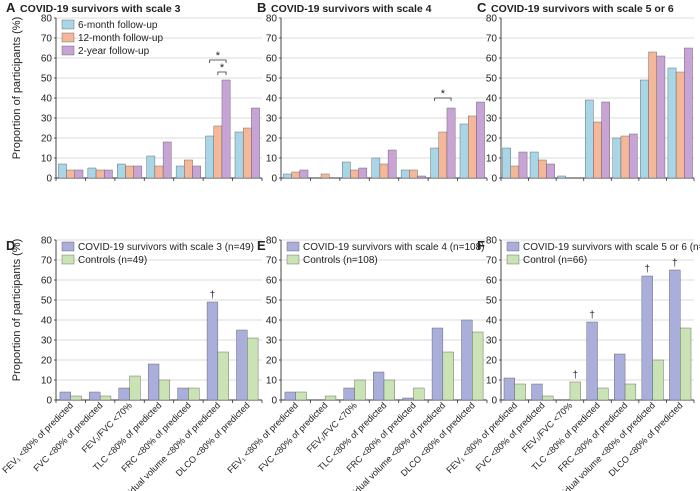  What do you see at coordinates (261, 7) in the screenshot?
I see `panel-letter: B` at bounding box center [261, 7].